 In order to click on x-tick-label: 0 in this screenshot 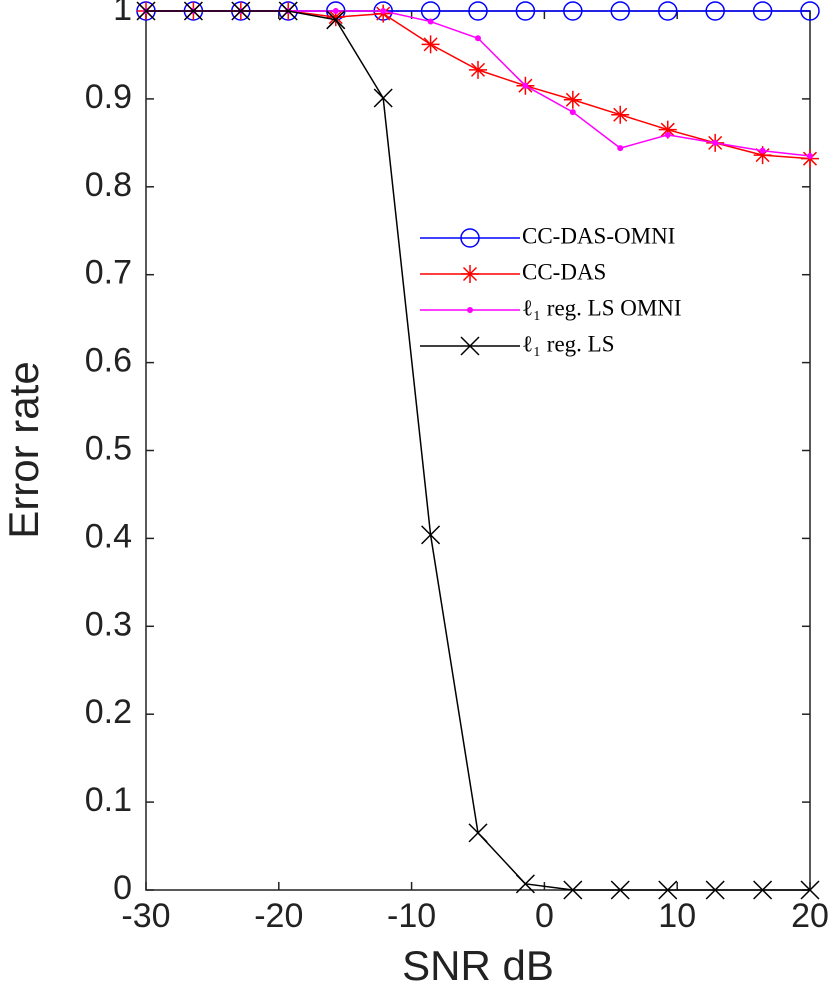, I will do `click(544, 916)`.